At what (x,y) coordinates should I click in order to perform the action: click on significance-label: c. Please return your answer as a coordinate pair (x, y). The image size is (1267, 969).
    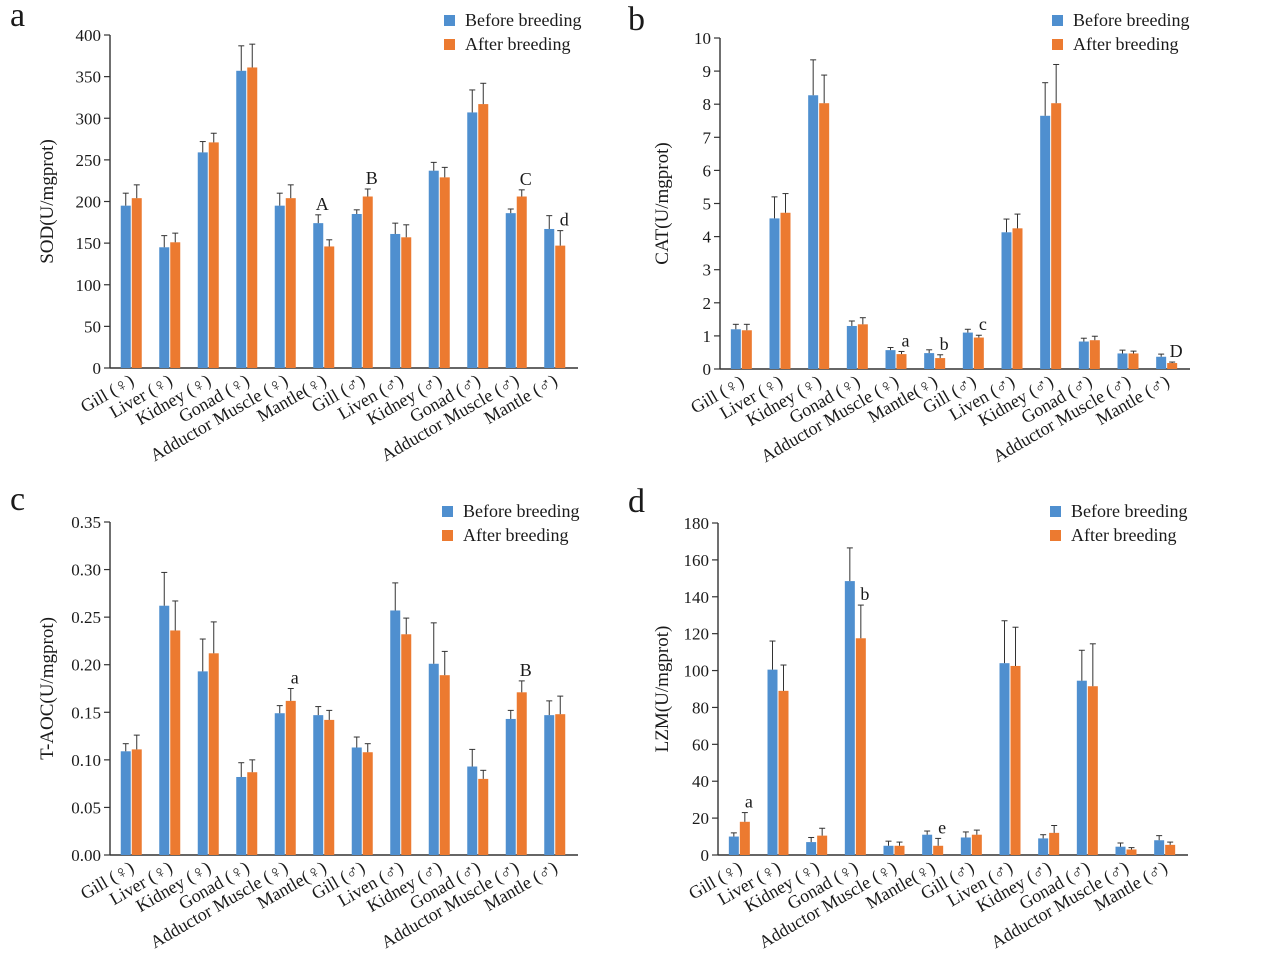
    Looking at the image, I should click on (983, 324).